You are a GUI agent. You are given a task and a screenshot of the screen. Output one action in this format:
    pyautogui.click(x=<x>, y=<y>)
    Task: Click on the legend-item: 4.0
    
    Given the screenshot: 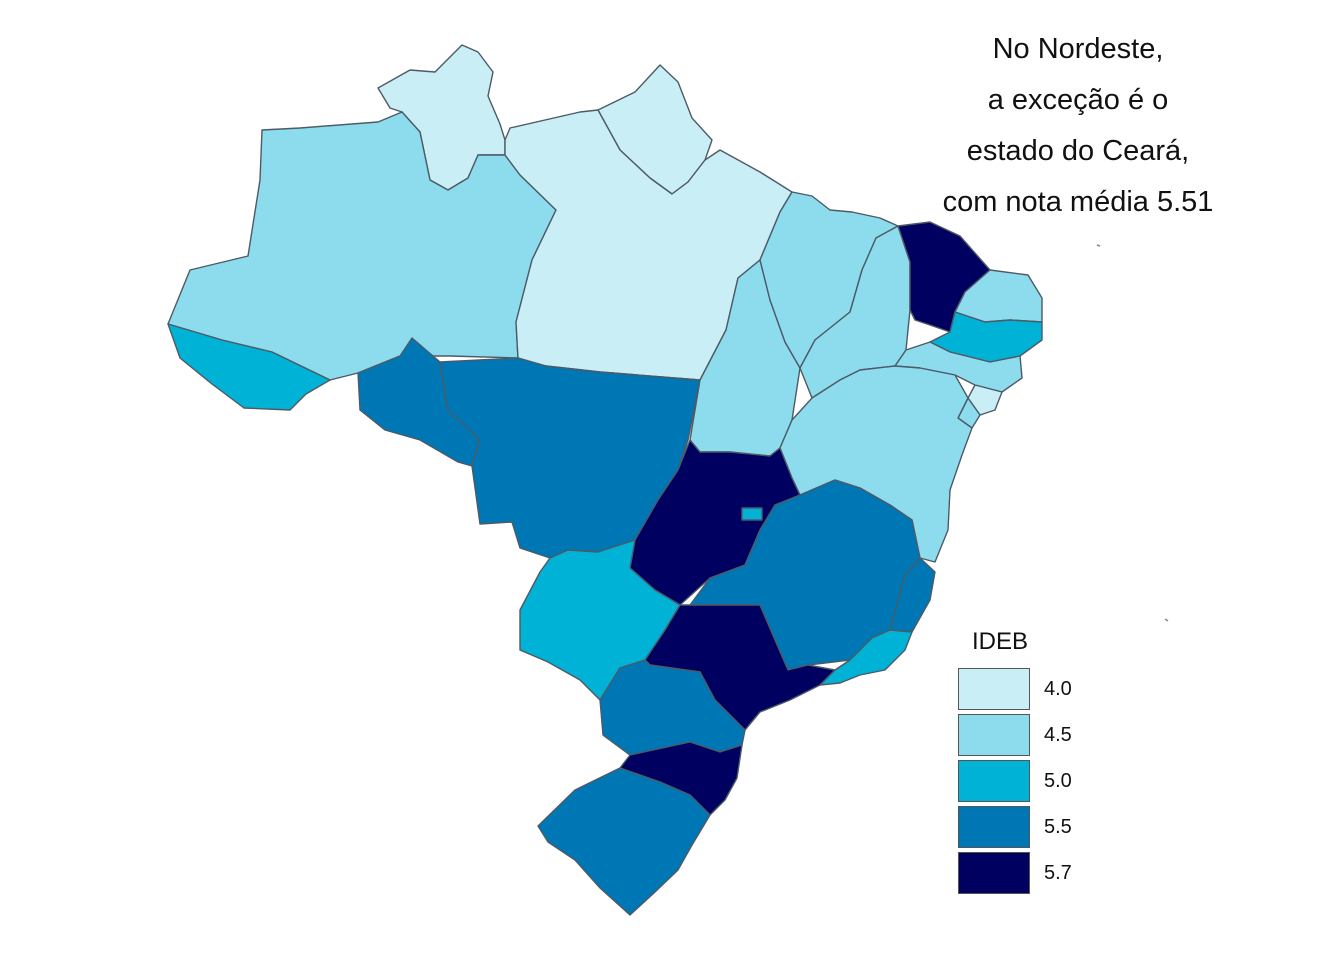 What is the action you would take?
    pyautogui.click(x=1015, y=689)
    